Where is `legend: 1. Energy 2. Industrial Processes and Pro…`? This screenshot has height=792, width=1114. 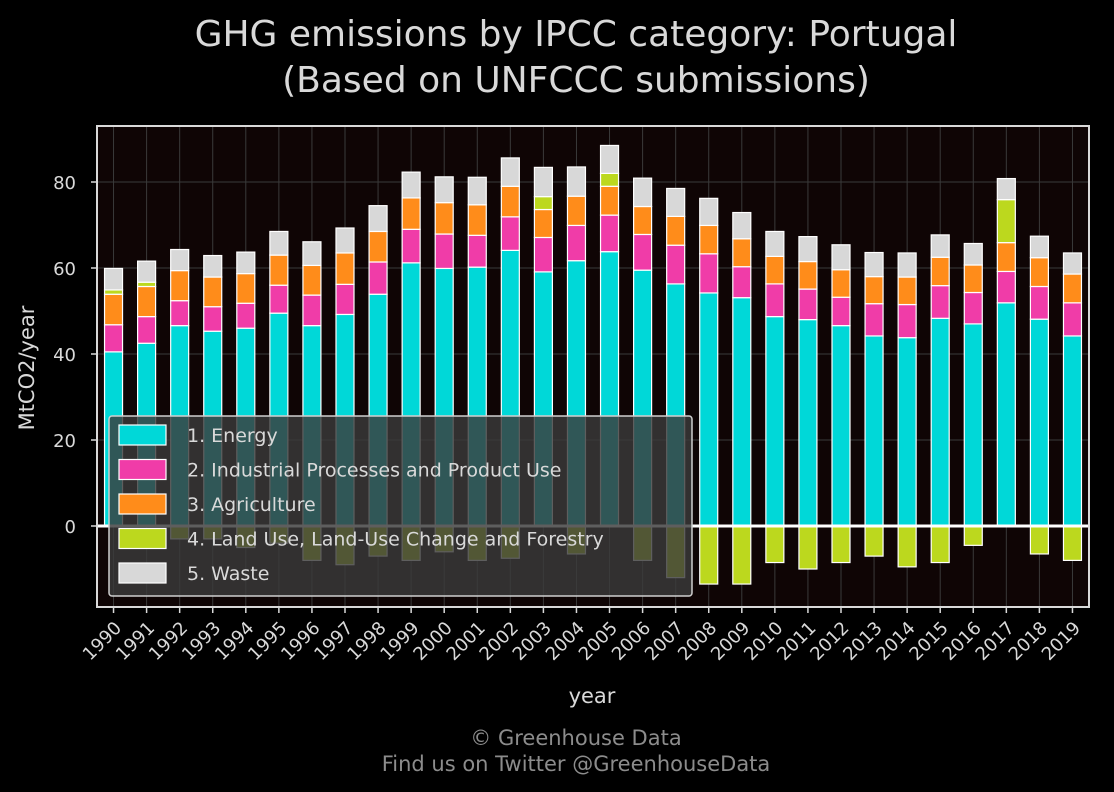
legend: 1. Energy 2. Industrial Processes and Pro… is located at coordinates (400, 506).